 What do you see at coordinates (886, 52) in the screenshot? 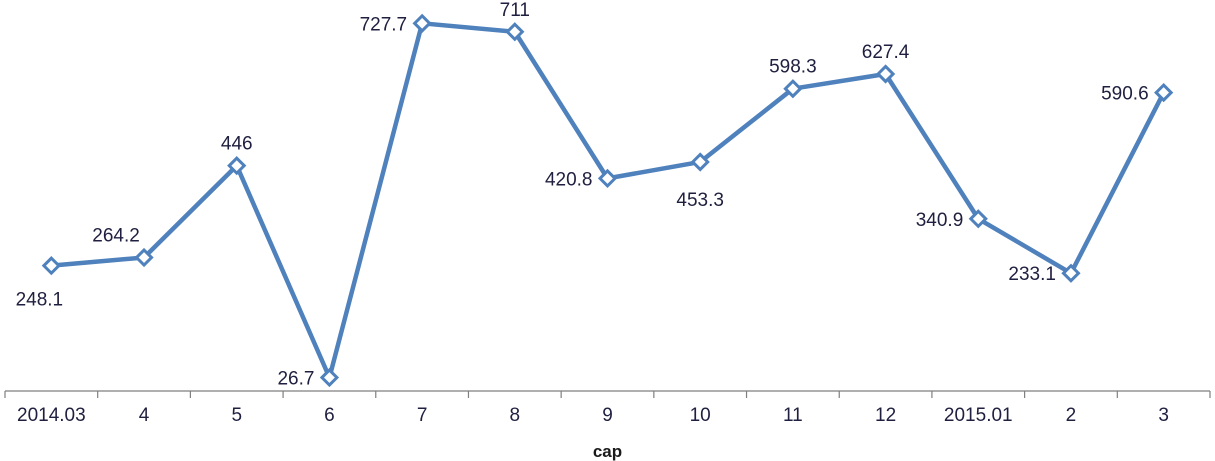
I see `data-label: 627.4` at bounding box center [886, 52].